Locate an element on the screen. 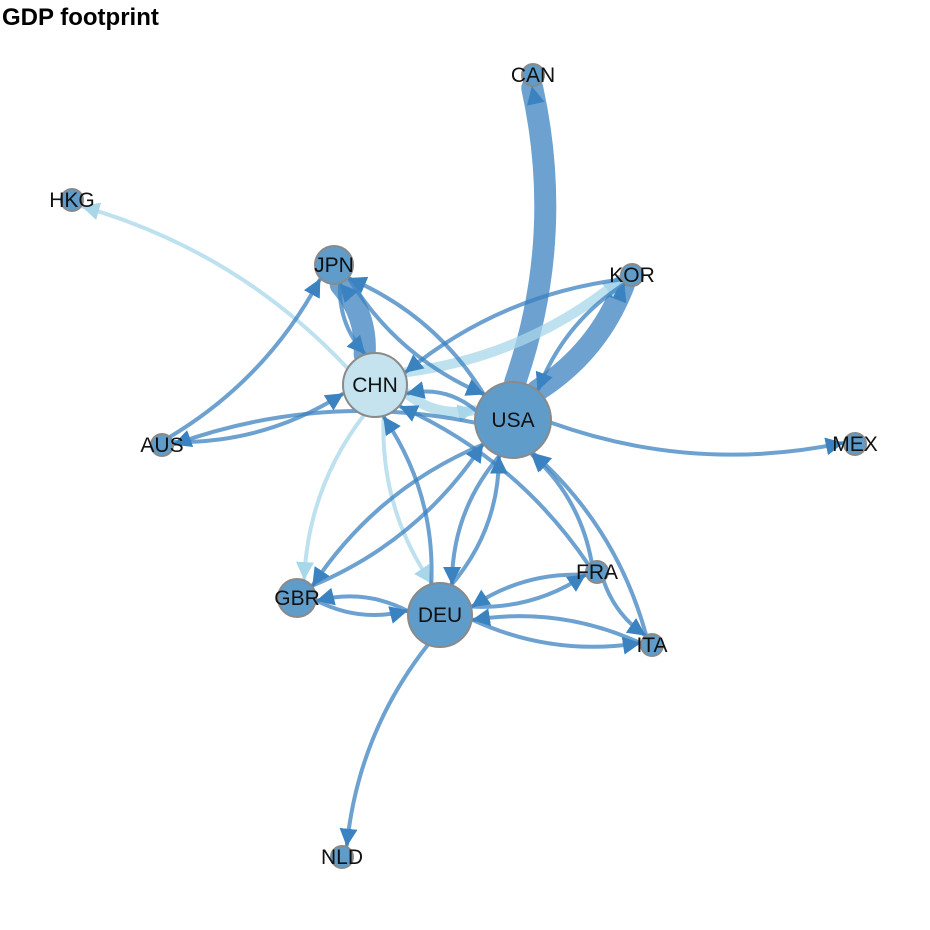 This screenshot has width=930, height=930. node-hkg: HKG is located at coordinates (72, 200).